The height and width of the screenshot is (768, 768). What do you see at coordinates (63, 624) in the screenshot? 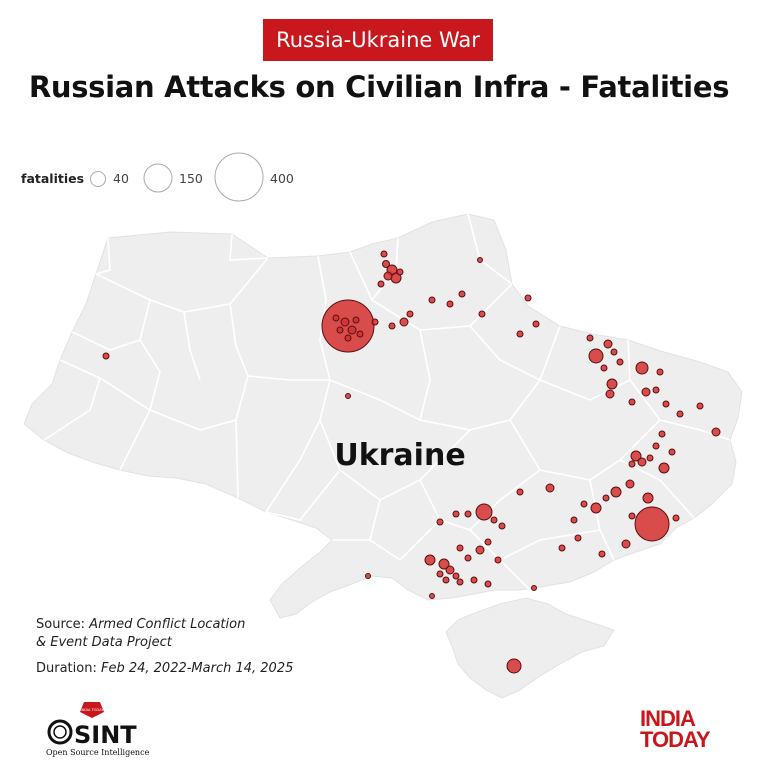
I see `source-prefix: Source:` at bounding box center [63, 624].